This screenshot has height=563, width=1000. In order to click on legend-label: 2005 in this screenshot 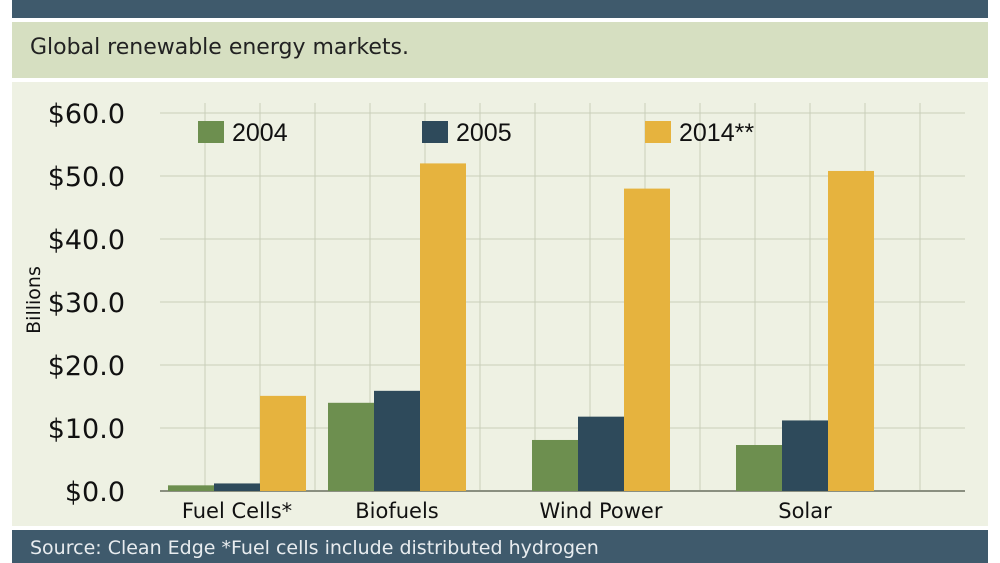, I will do `click(484, 133)`.